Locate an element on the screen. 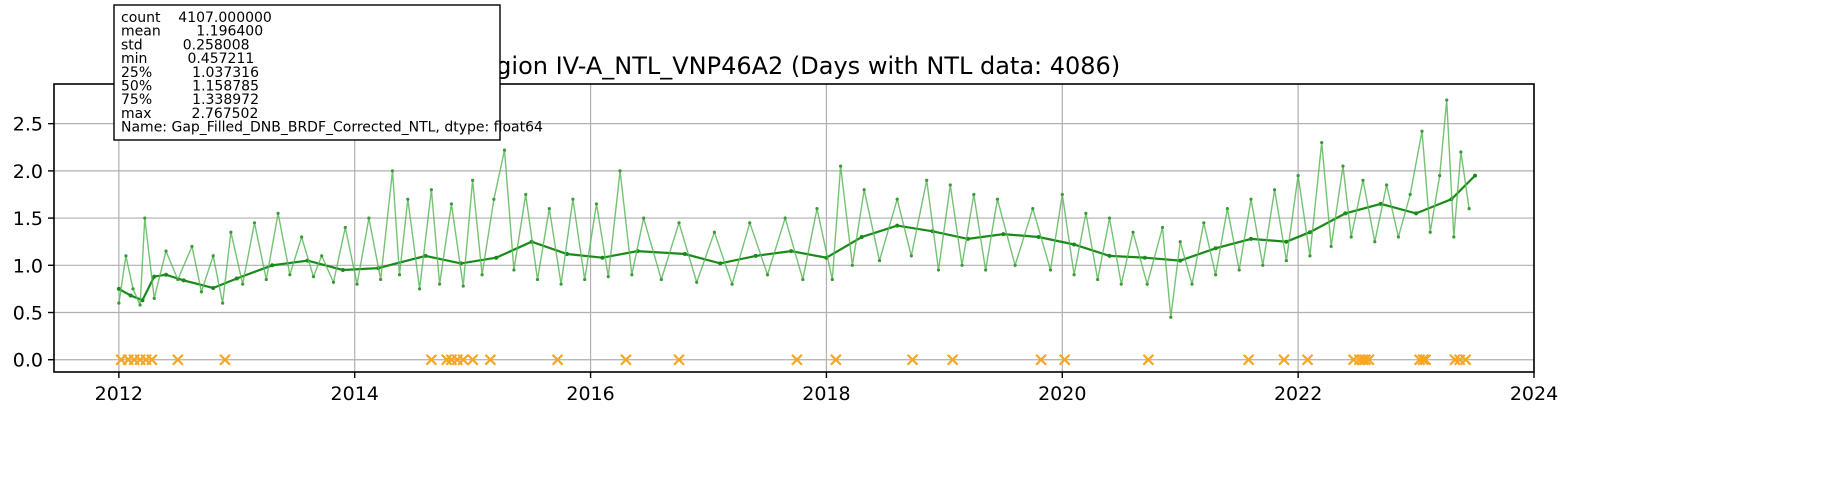  y-tick-label: 2.0 is located at coordinates (28, 172).